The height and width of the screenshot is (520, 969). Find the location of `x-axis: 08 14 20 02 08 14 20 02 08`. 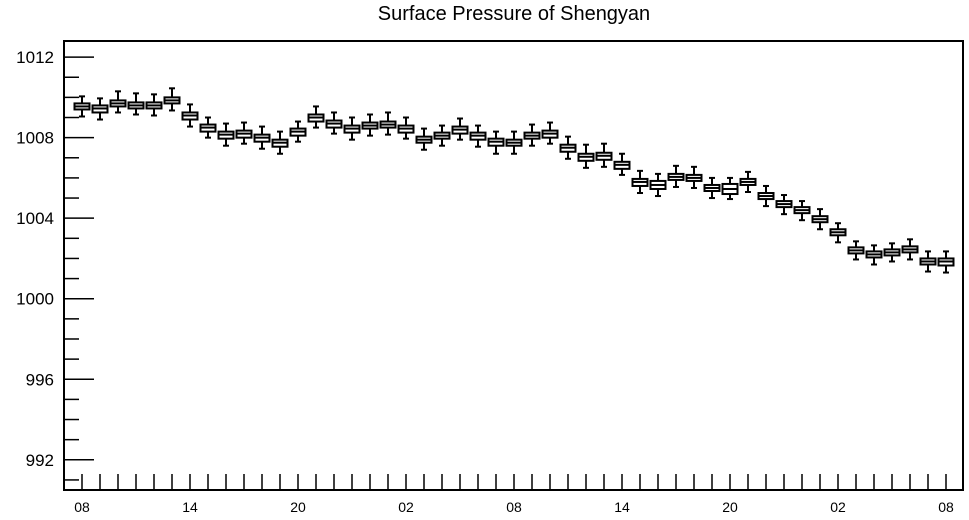

x-axis: 08 14 20 02 08 14 20 02 08 is located at coordinates (514, 494).